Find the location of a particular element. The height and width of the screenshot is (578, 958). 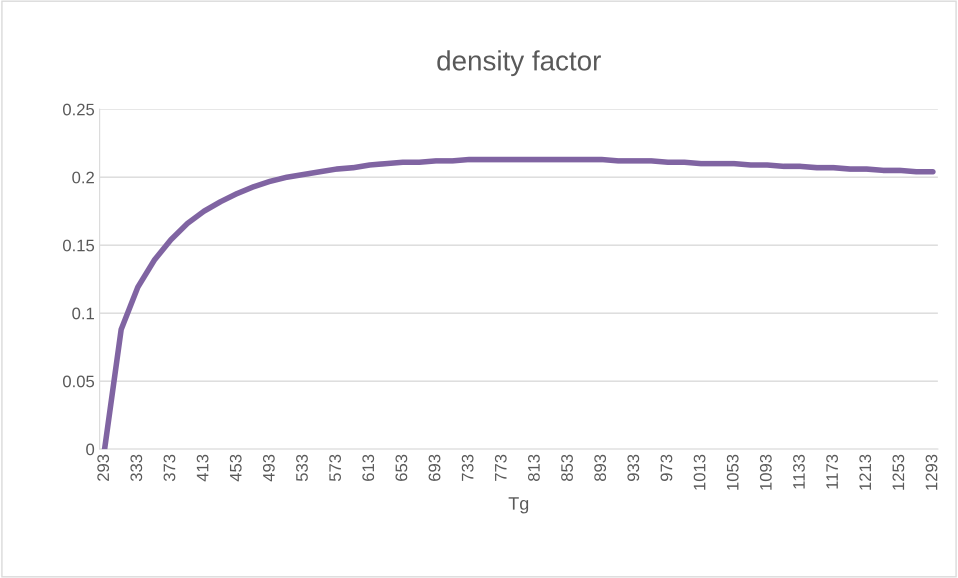

y-tick-label: 0.25 is located at coordinates (78, 110).